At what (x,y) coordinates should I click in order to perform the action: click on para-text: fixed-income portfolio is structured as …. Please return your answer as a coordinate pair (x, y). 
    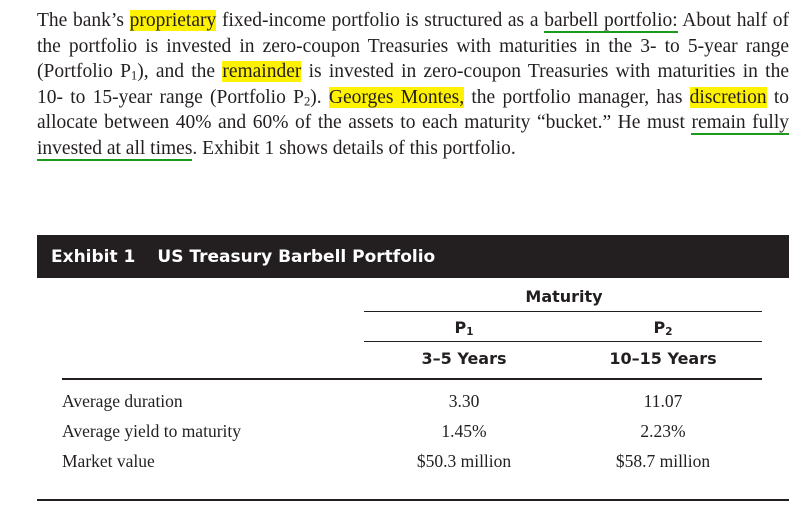
    Looking at the image, I should click on (380, 20).